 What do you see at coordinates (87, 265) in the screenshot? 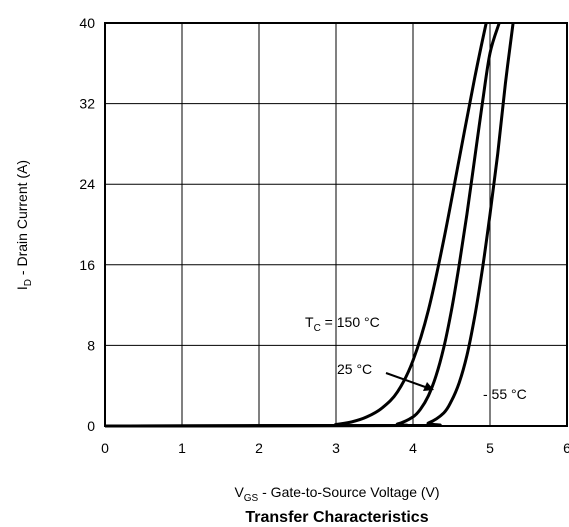
I see `y-tick-label: 16` at bounding box center [87, 265].